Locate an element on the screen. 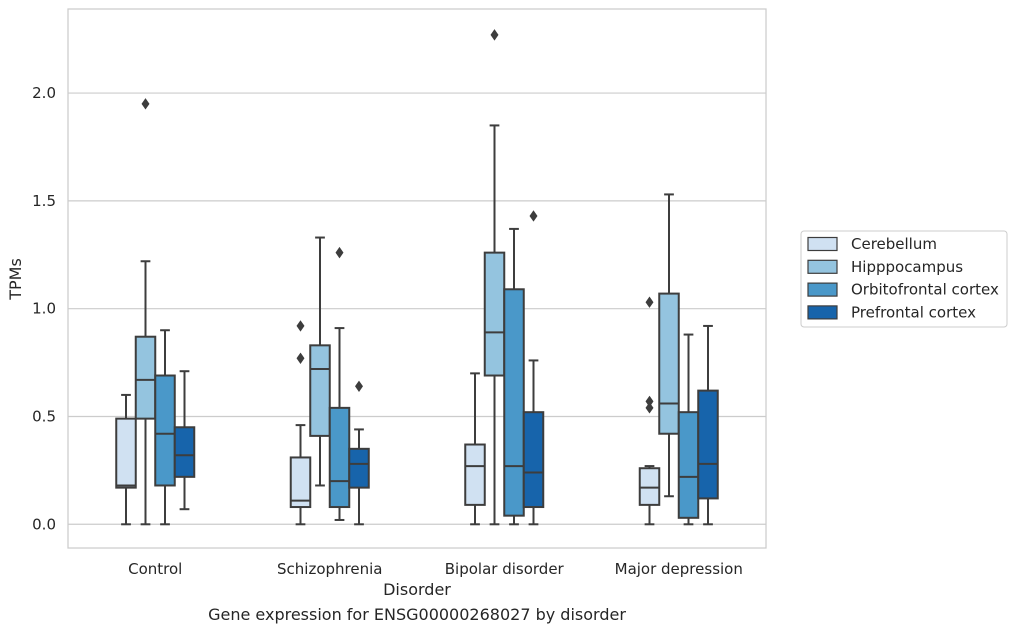 The width and height of the screenshot is (1018, 634). y-tick-label: 2.0 is located at coordinates (44, 93).